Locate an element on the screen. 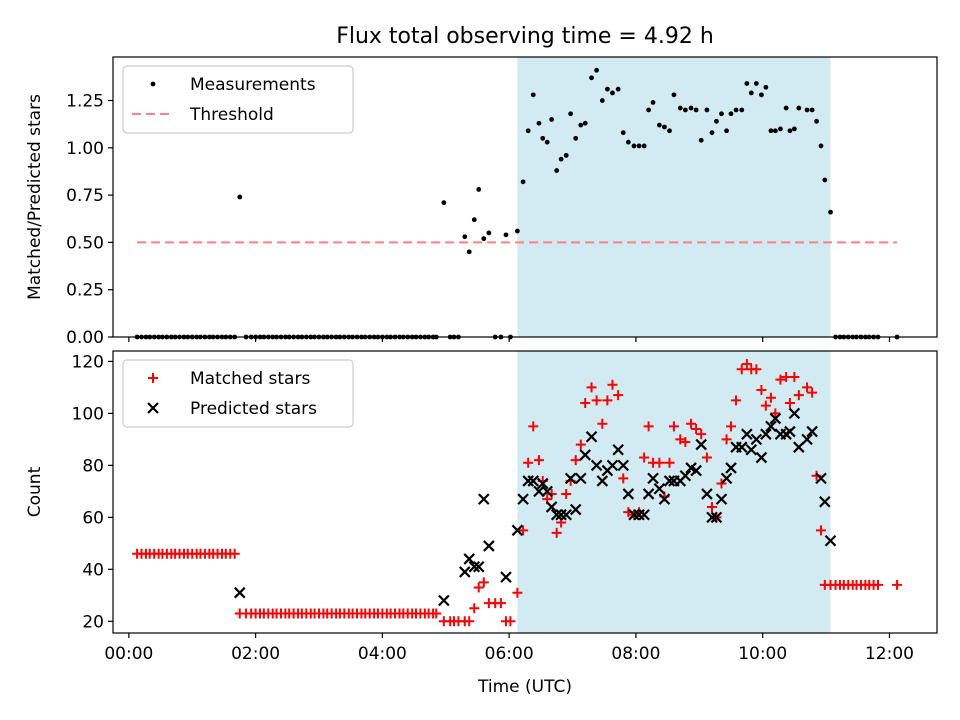 The image size is (960, 720). legend-label: Measurements is located at coordinates (253, 85).